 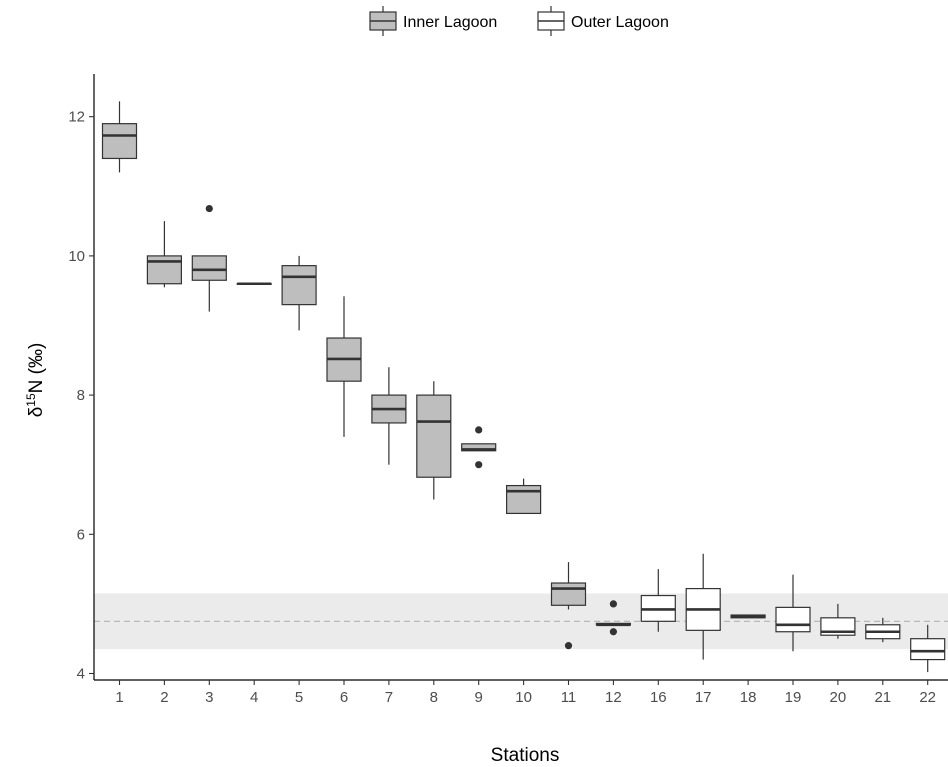 What do you see at coordinates (479, 697) in the screenshot?
I see `x-tick-label: 9` at bounding box center [479, 697].